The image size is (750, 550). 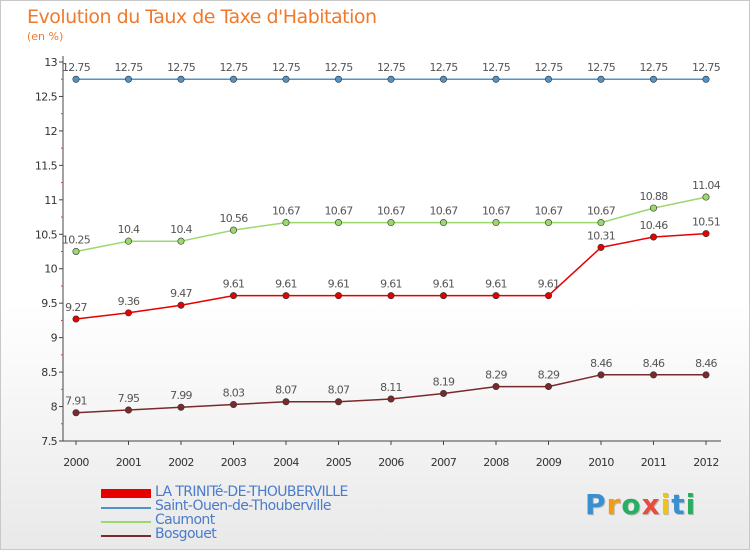 What do you see at coordinates (496, 462) in the screenshot?
I see `x-tick-label: 2008` at bounding box center [496, 462].